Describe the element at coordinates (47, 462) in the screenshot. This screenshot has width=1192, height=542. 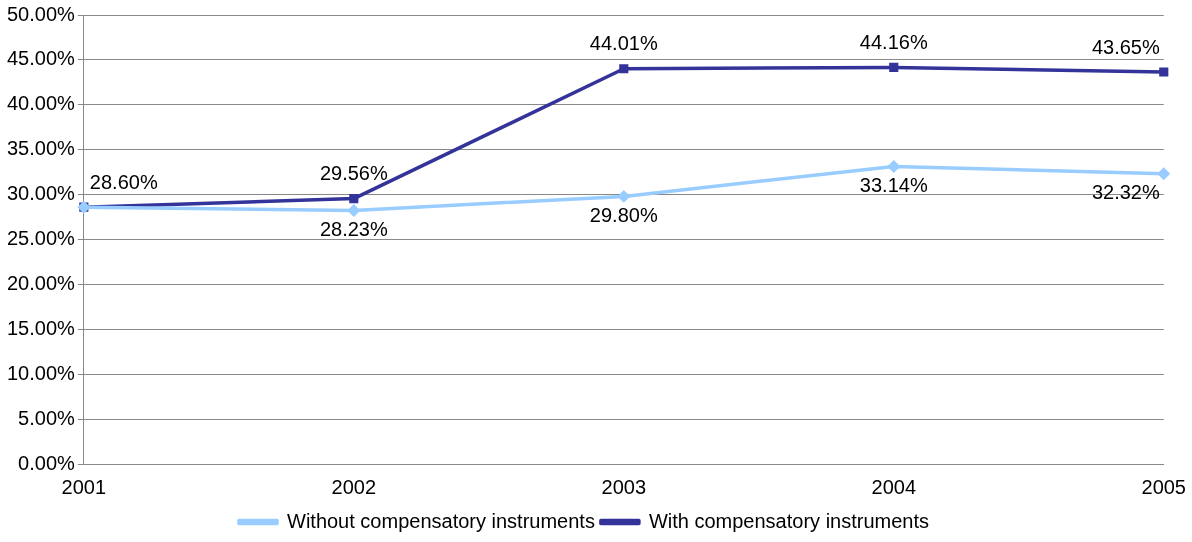
I see `y-tick-label: 0.00%` at that location.